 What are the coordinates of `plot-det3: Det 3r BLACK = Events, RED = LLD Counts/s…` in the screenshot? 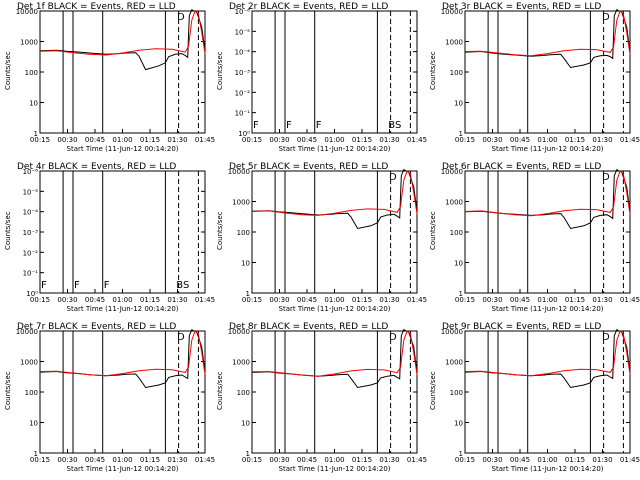 It's located at (534, 77).